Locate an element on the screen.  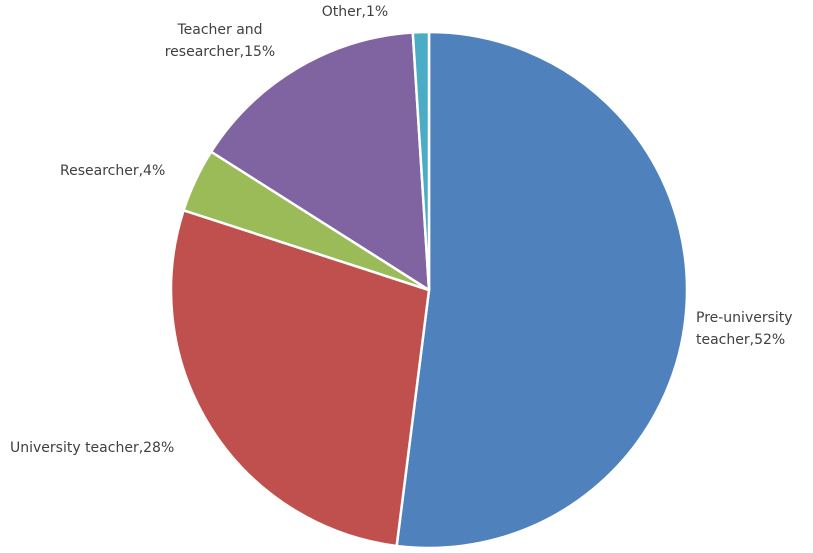
pie-slice-teacher-and-researcher is located at coordinates (320, 161).